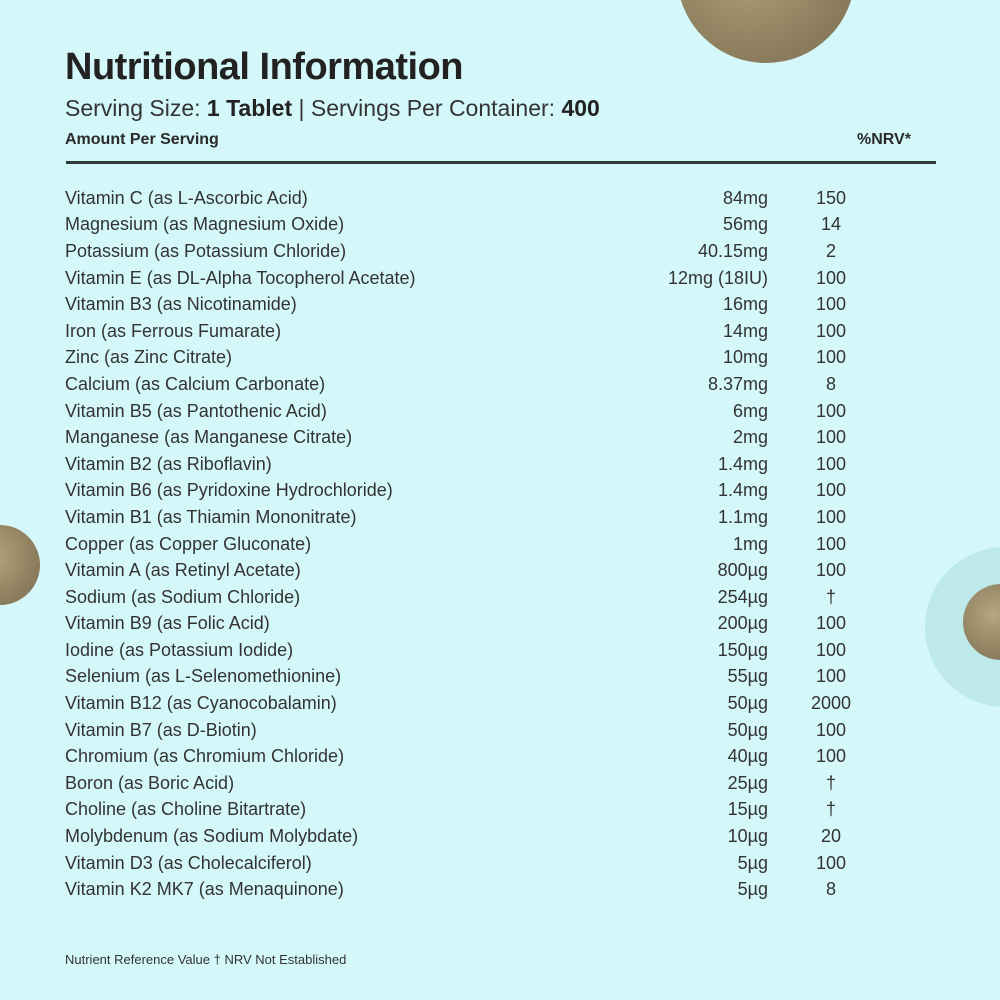 The image size is (1000, 1000). What do you see at coordinates (495, 730) in the screenshot?
I see `table-row: Vitamin B7 (as D-Biotin) 50µg 100` at bounding box center [495, 730].